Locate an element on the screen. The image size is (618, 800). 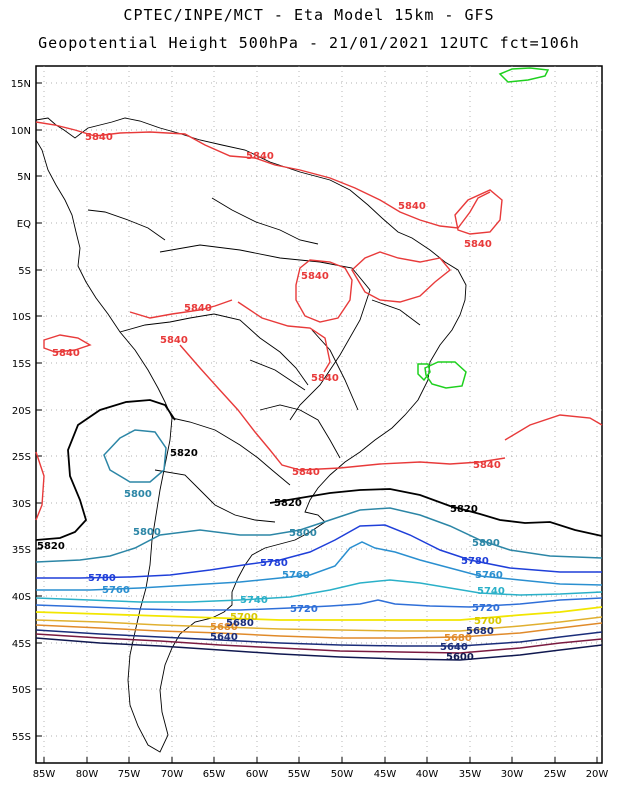
contour-5820-west is located at coordinates (105, 470).